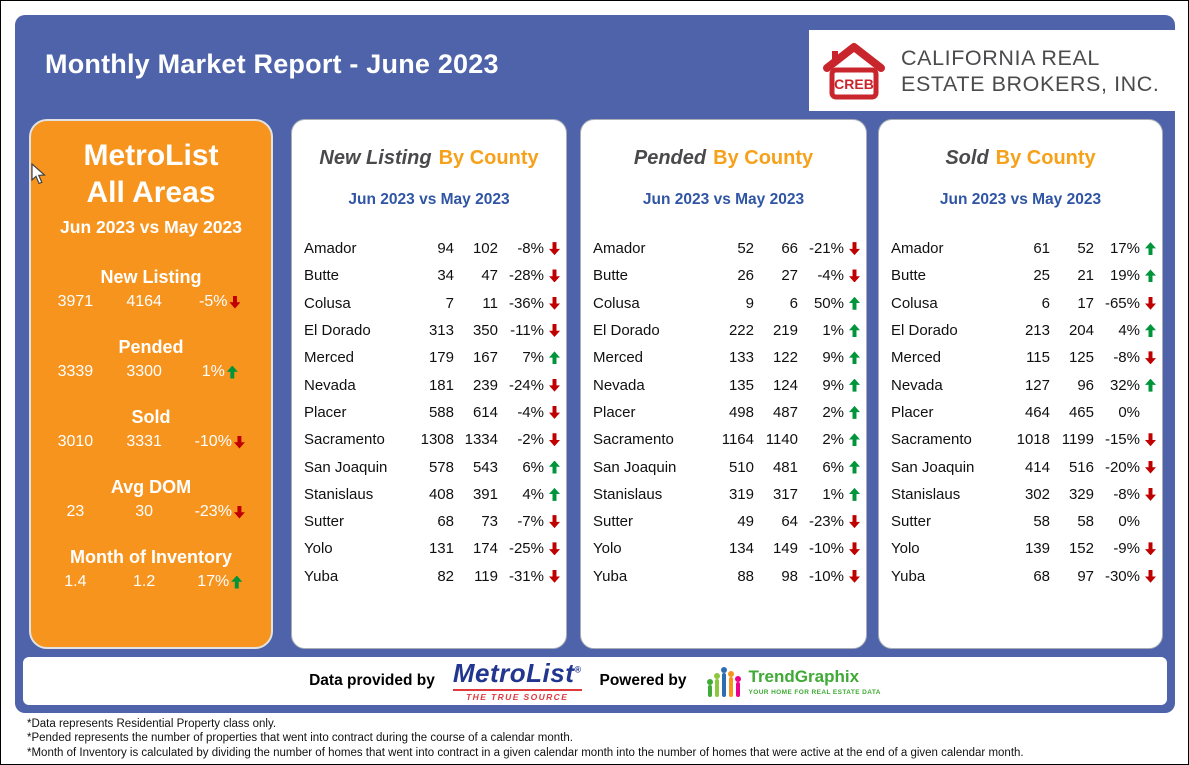  I want to click on county-row: Merced 179 167 7%, so click(429, 357).